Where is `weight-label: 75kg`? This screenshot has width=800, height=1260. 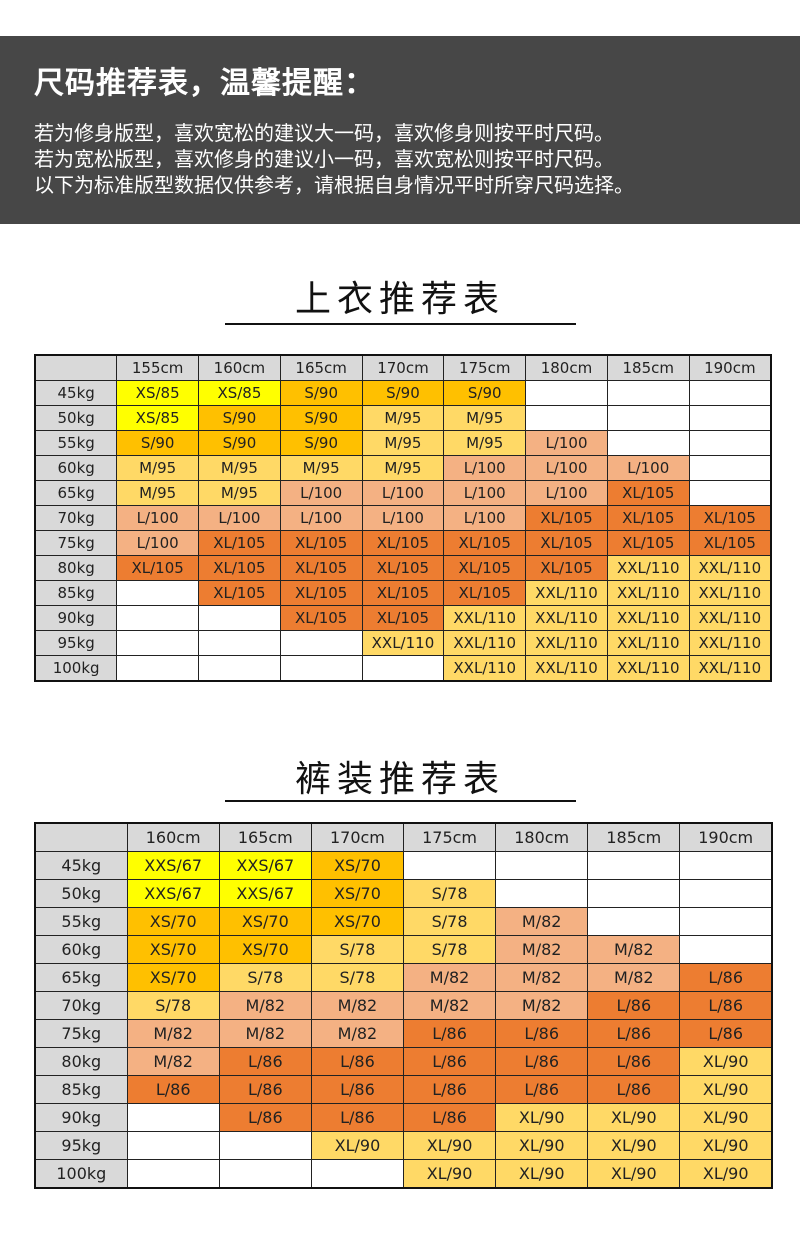
weight-label: 75kg is located at coordinates (76, 543).